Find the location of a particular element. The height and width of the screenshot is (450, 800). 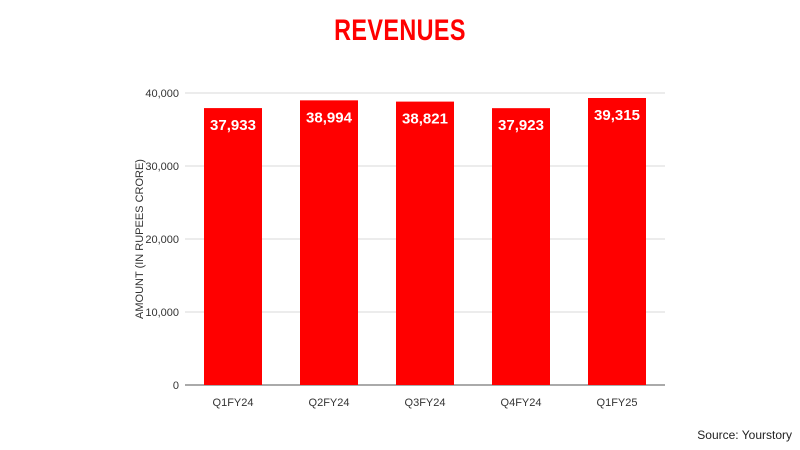

x-tick-label: Q4FY24 is located at coordinates (521, 403).